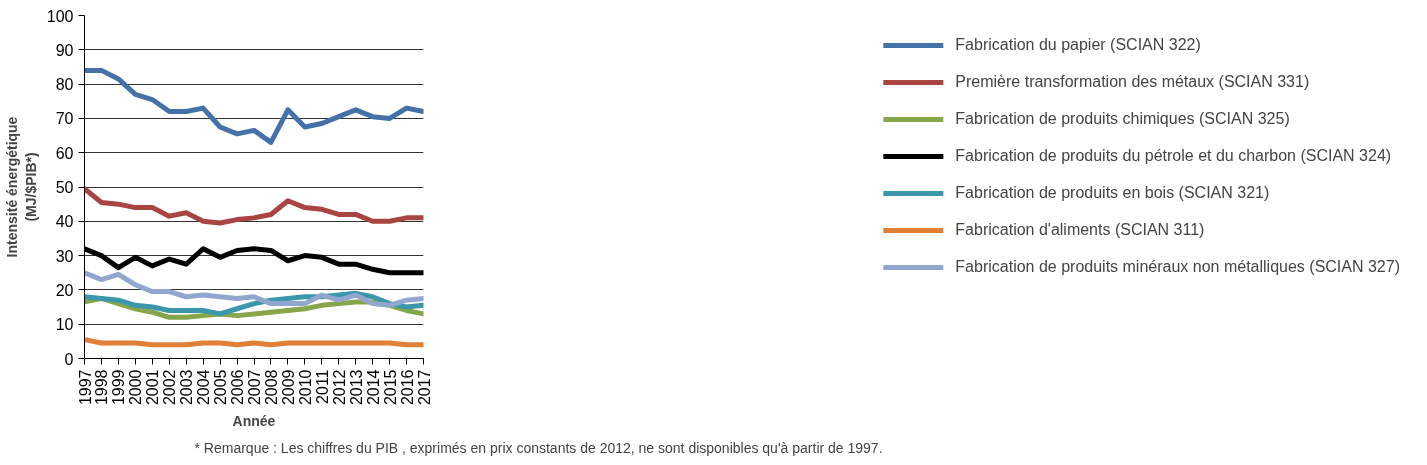 The height and width of the screenshot is (465, 1427). I want to click on y-tick-label: 90, so click(64, 50).